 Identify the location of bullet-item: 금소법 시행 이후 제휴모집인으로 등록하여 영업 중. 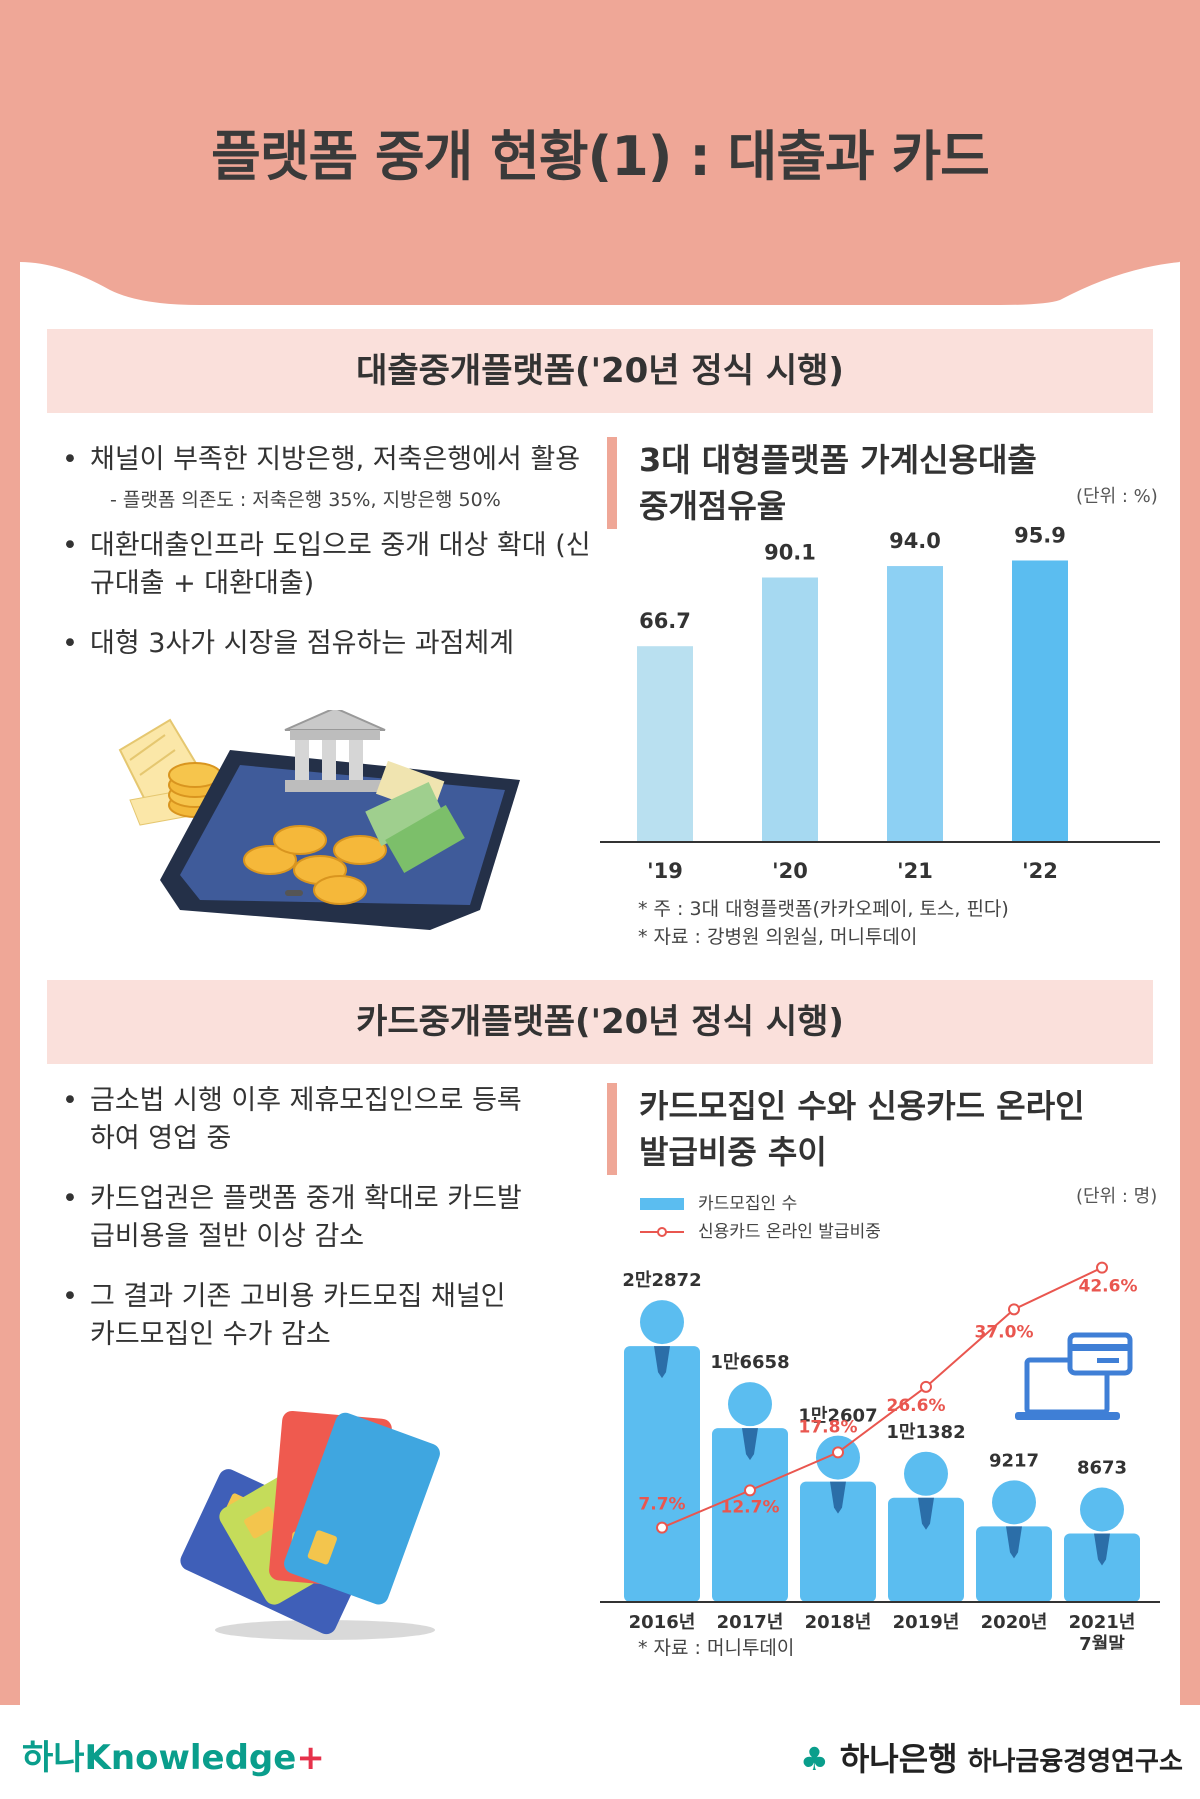
(297, 1120).